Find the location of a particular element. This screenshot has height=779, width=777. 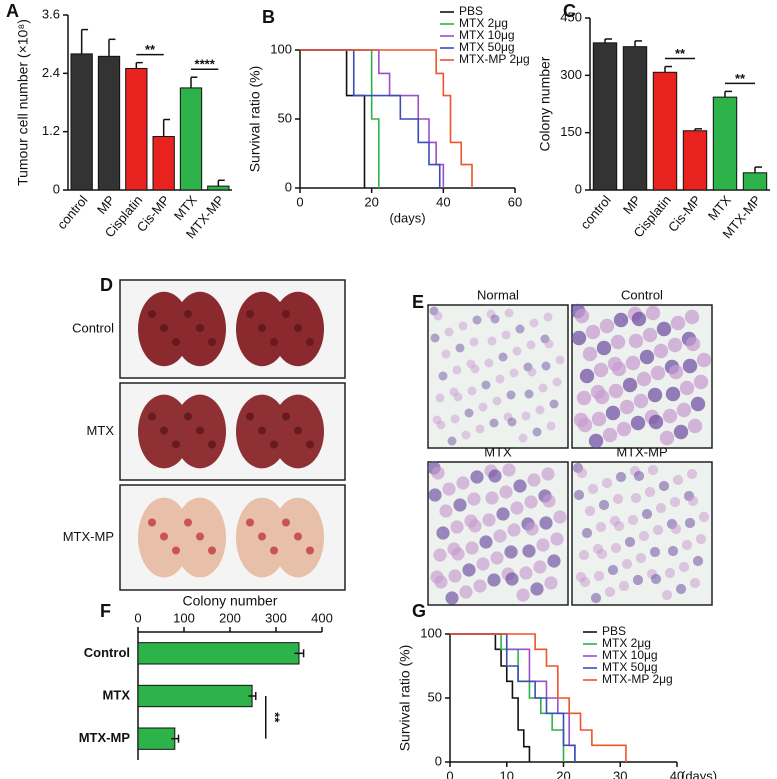

significance-label: **** is located at coordinates (205, 64).